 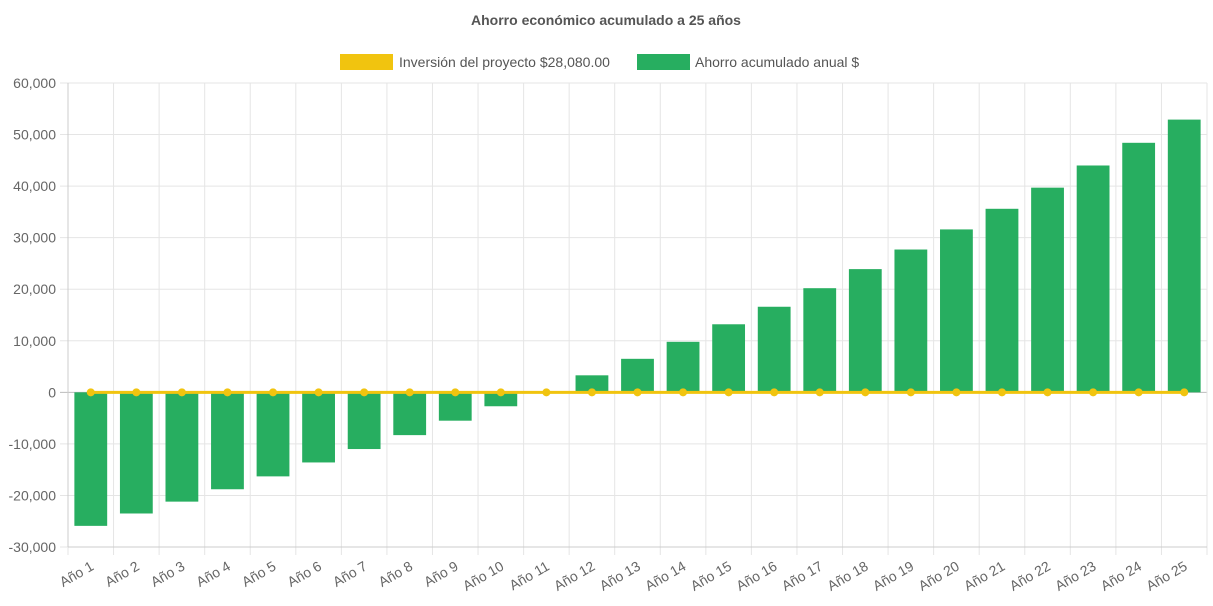 What do you see at coordinates (33, 495) in the screenshot?
I see `y-tick-label: -20,000` at bounding box center [33, 495].